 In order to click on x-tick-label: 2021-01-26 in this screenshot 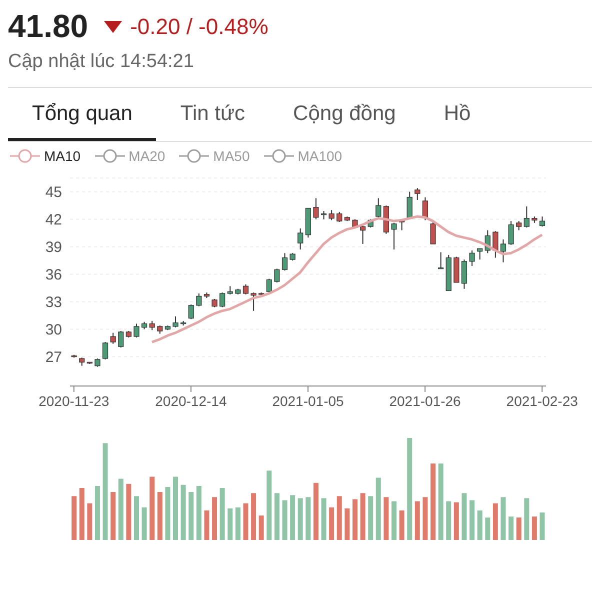, I will do `click(425, 401)`.